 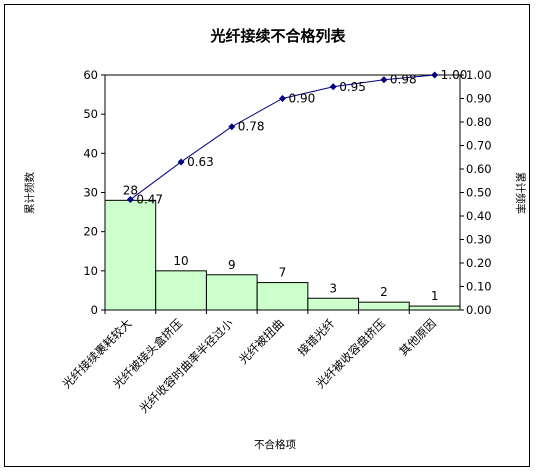 What do you see at coordinates (479, 287) in the screenshot?
I see `y2-tick-label: 0.10` at bounding box center [479, 287].